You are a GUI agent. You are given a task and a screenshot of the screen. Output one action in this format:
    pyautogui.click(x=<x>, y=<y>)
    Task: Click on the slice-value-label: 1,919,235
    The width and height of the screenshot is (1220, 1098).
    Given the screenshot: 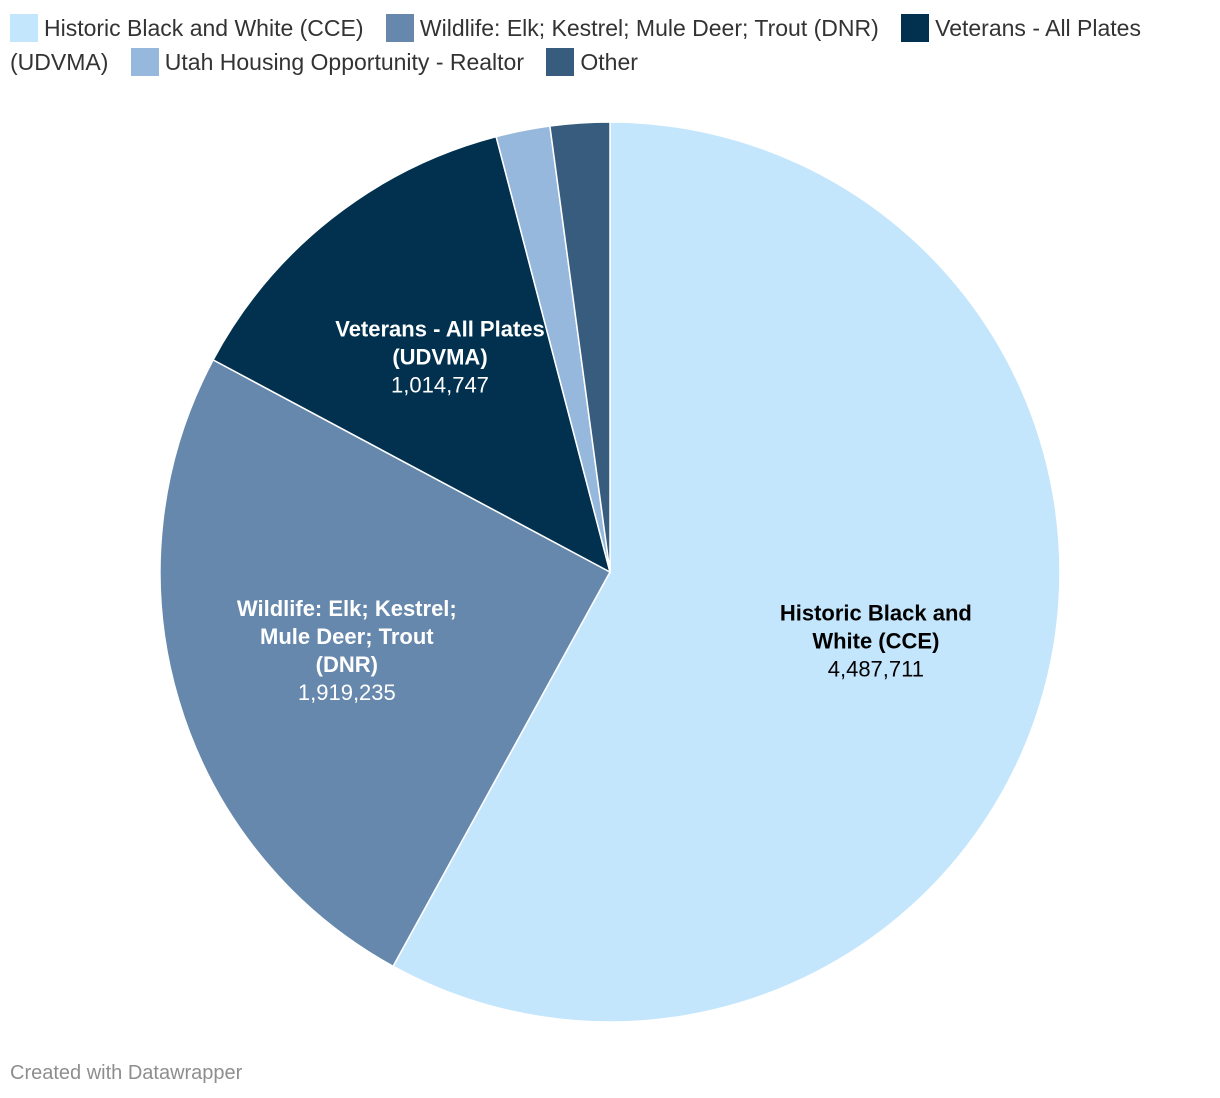 What is the action you would take?
    pyautogui.click(x=347, y=692)
    